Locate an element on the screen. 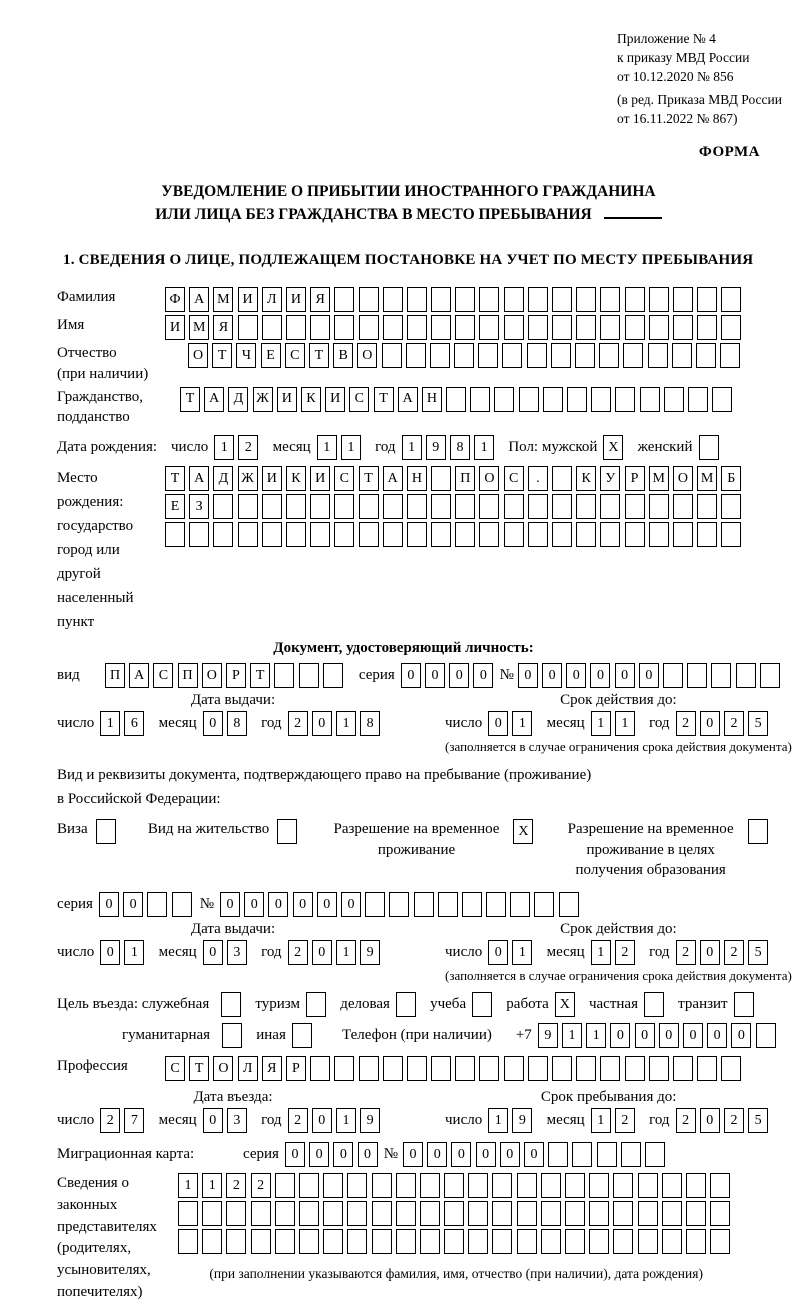 The image size is (800, 1304). char-cell: О is located at coordinates (489, 479).